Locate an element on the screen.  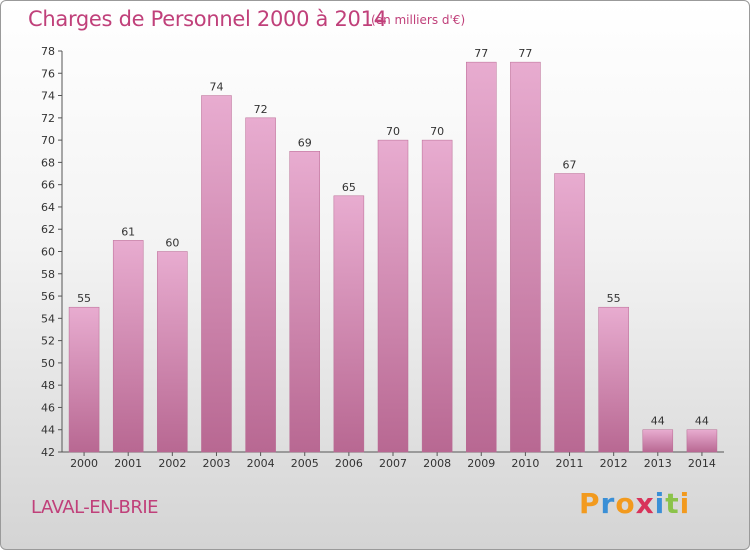
y-tick-label: 56 is located at coordinates (48, 296).